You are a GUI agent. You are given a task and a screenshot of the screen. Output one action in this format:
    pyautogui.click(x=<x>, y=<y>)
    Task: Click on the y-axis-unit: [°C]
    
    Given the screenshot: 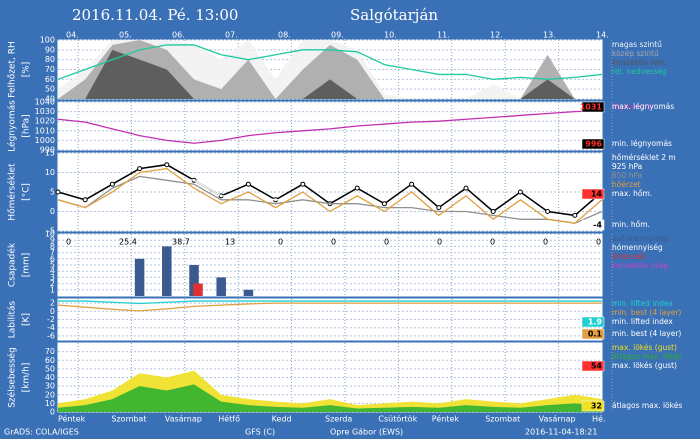 What is the action you would take?
    pyautogui.click(x=27, y=192)
    